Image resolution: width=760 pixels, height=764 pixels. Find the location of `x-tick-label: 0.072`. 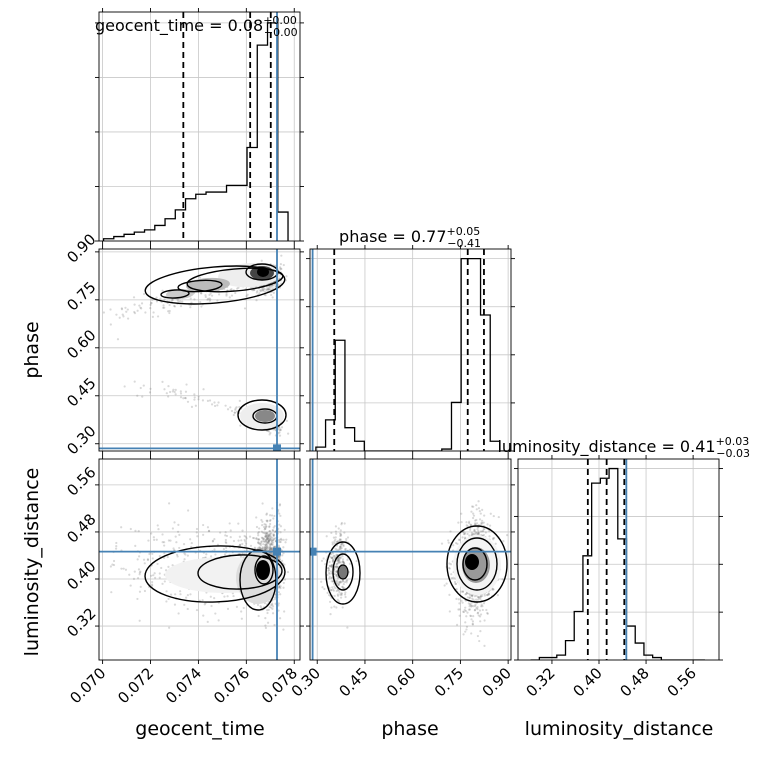

x-tick-label: 0.072 is located at coordinates (135, 685).